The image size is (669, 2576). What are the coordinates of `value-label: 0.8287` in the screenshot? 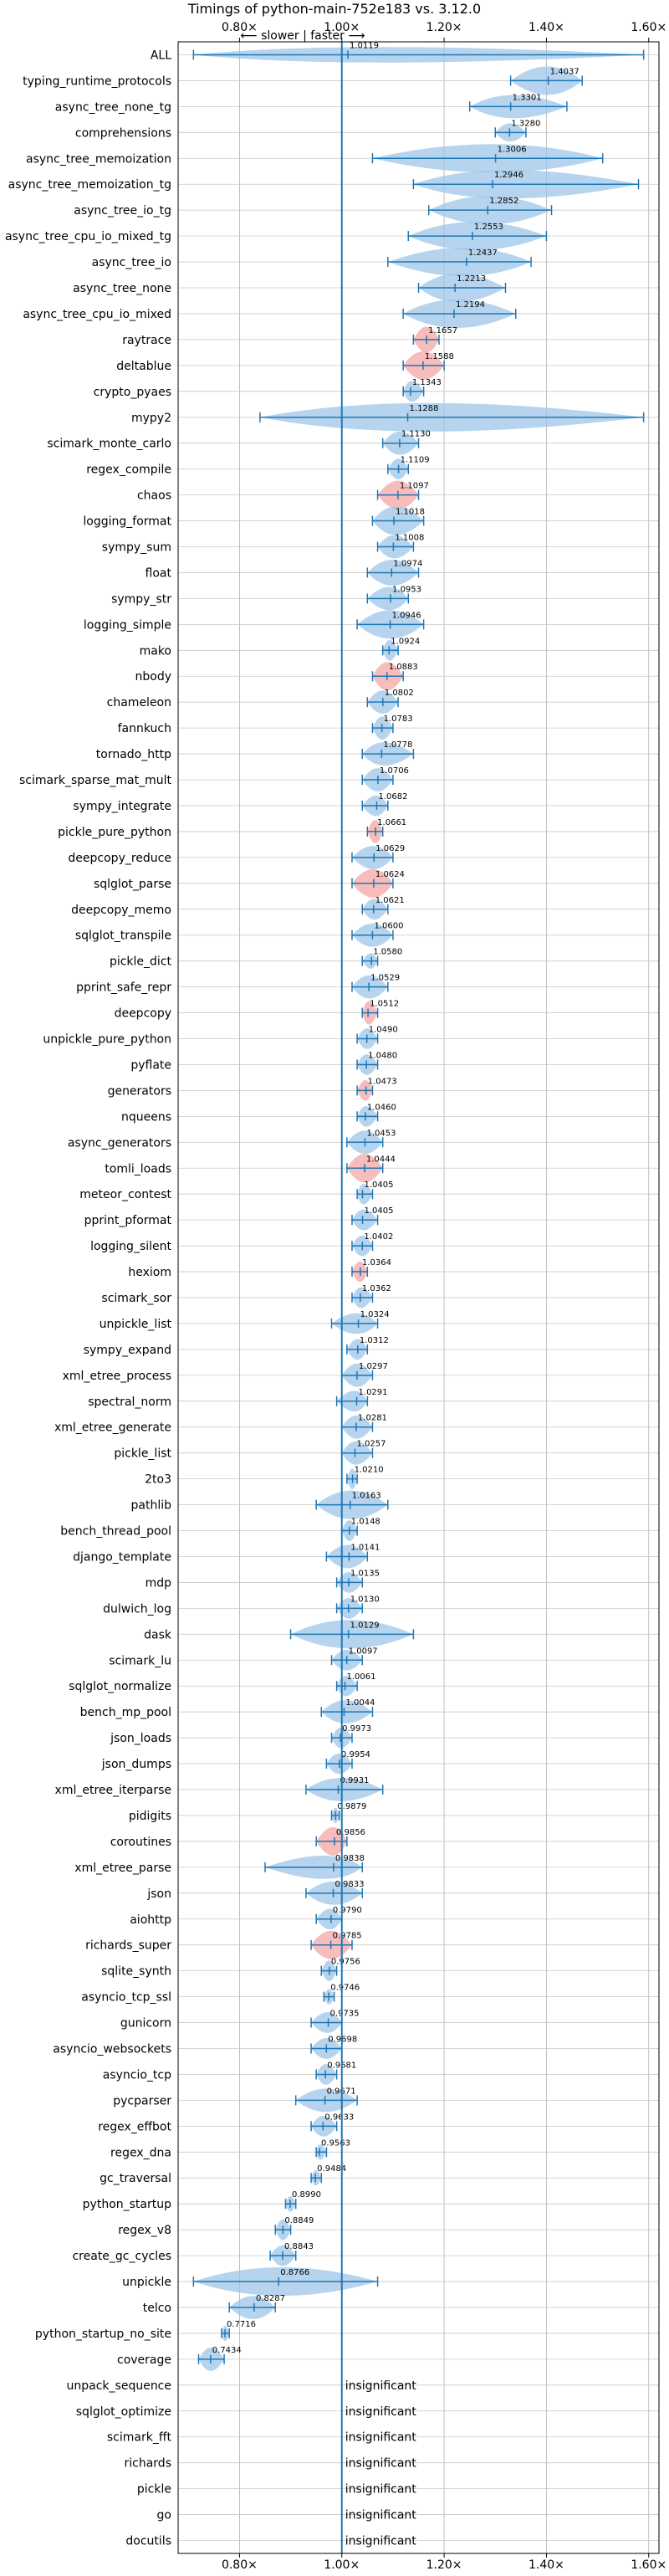 It's located at (271, 2299).